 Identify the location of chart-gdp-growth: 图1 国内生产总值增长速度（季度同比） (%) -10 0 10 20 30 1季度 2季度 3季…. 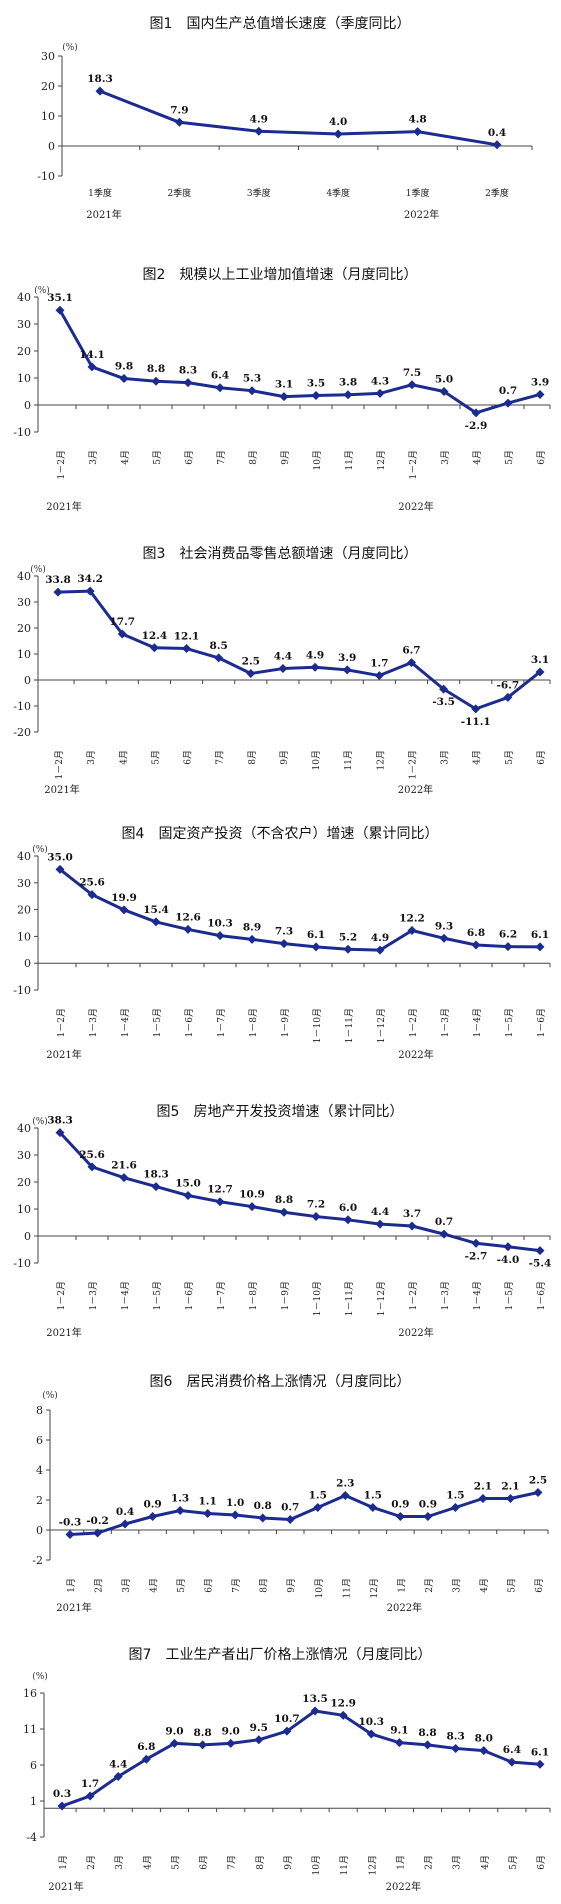
(285, 118).